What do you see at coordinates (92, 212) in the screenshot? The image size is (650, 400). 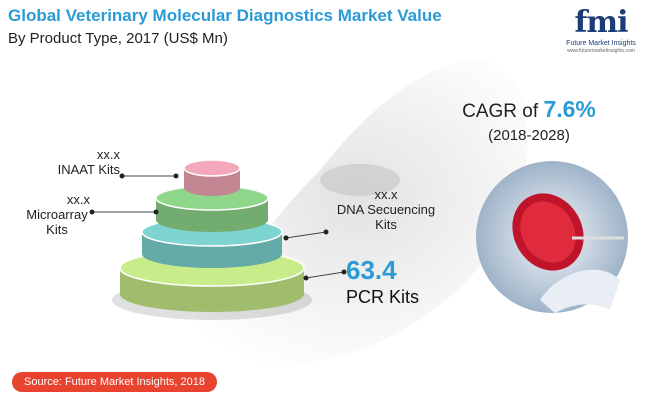 I see `connector-microarray-end` at bounding box center [92, 212].